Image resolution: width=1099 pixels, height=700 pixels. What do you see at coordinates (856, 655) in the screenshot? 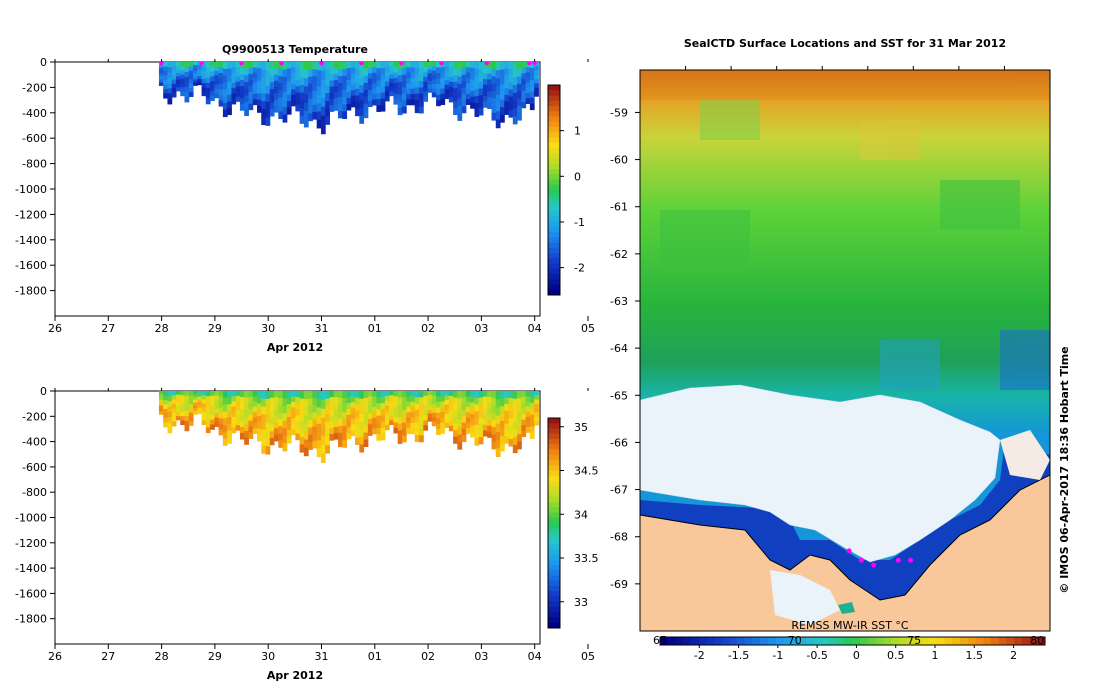
I see `colorbar-tick-label: 0` at bounding box center [856, 655].